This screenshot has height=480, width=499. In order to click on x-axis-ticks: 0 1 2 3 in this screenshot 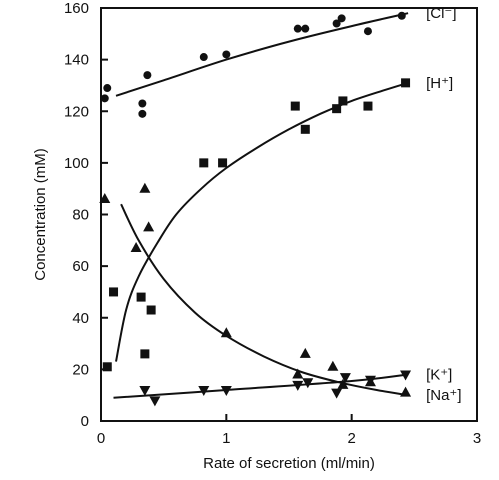, I will do `click(289, 430)`.